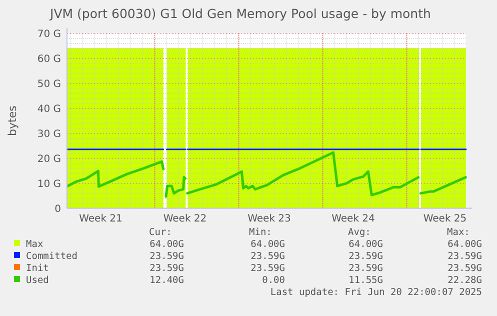 The width and height of the screenshot is (497, 316). What do you see at coordinates (49, 34) in the screenshot?
I see `y-tick-label: 70 G` at bounding box center [49, 34].